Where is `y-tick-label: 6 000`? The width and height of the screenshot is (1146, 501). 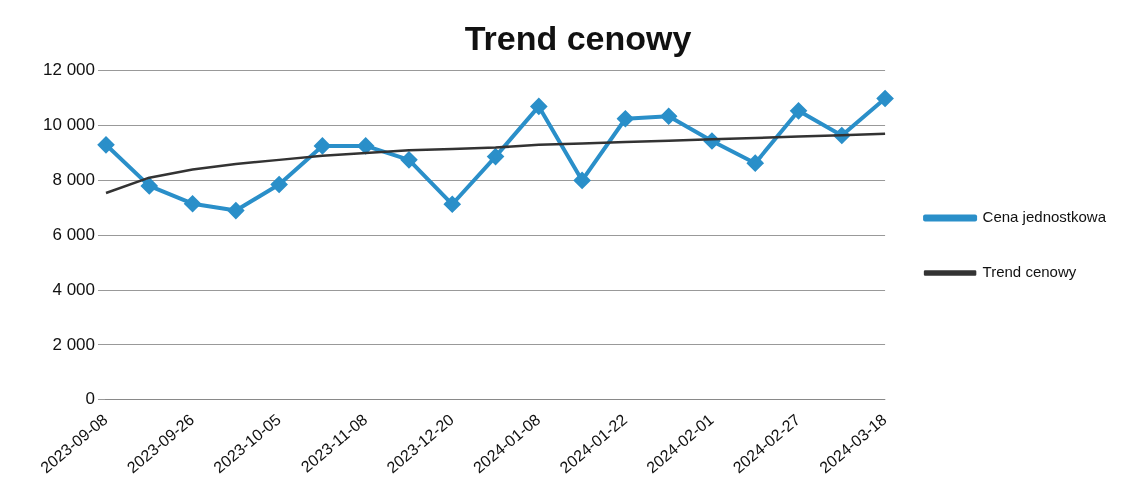 y-tick-label: 6 000 is located at coordinates (73, 234).